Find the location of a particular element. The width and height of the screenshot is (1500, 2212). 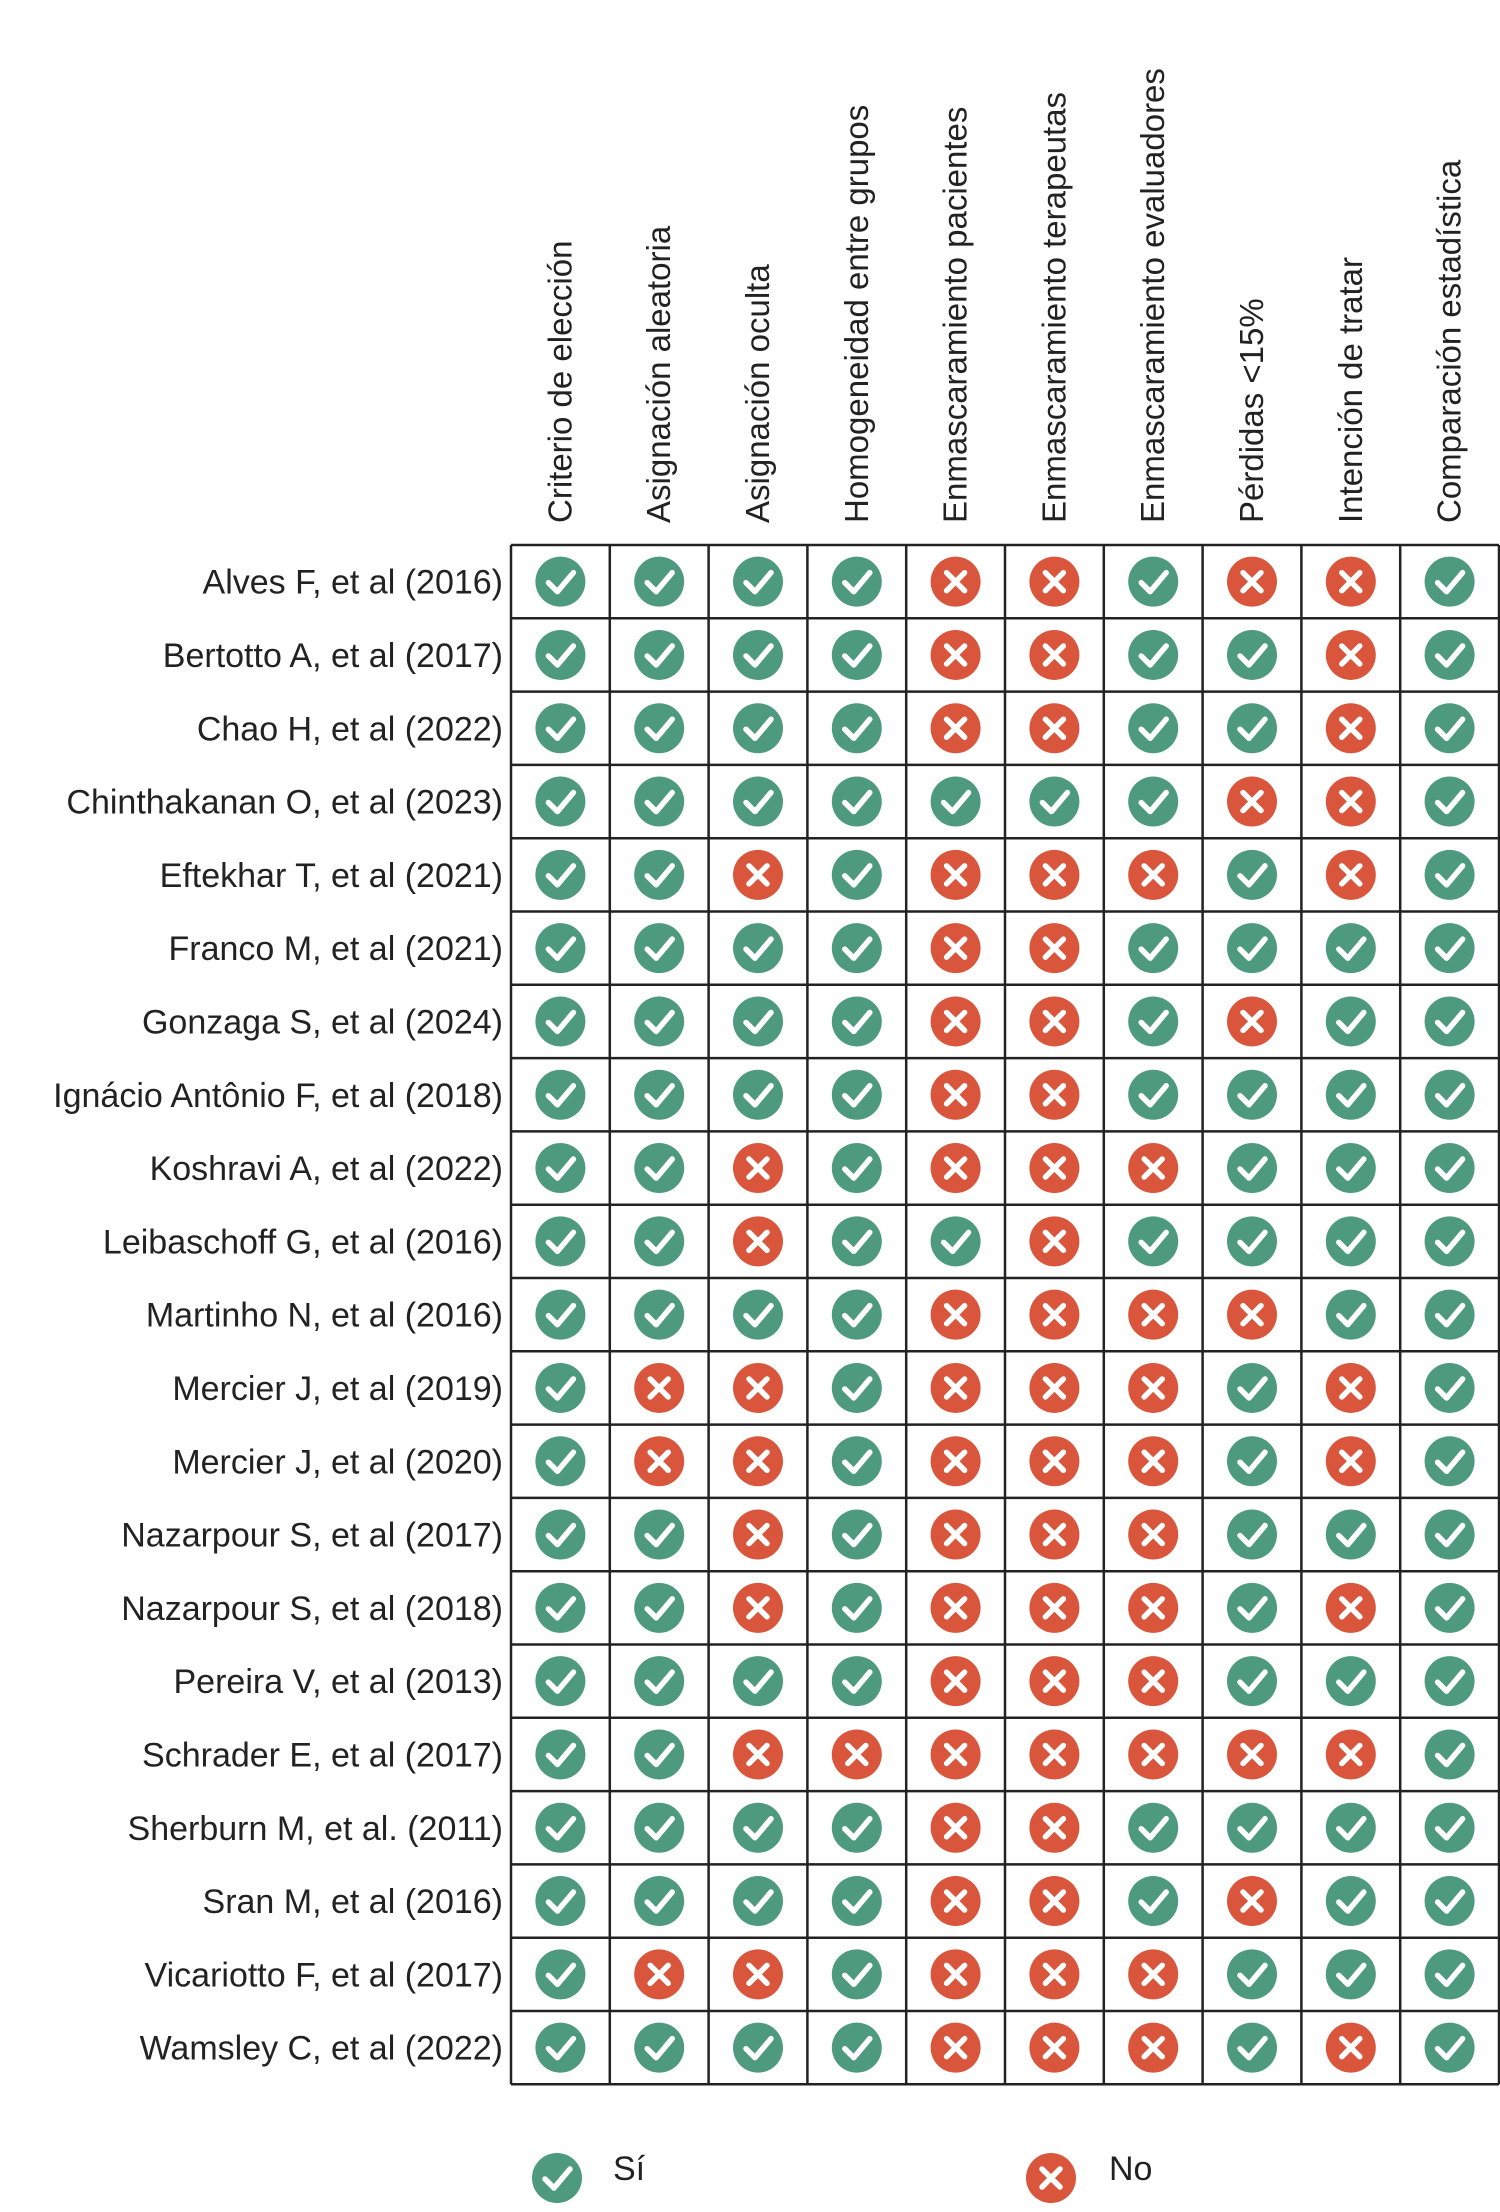

row-label: Nazarpour S, et al (2017) is located at coordinates (312, 1536).